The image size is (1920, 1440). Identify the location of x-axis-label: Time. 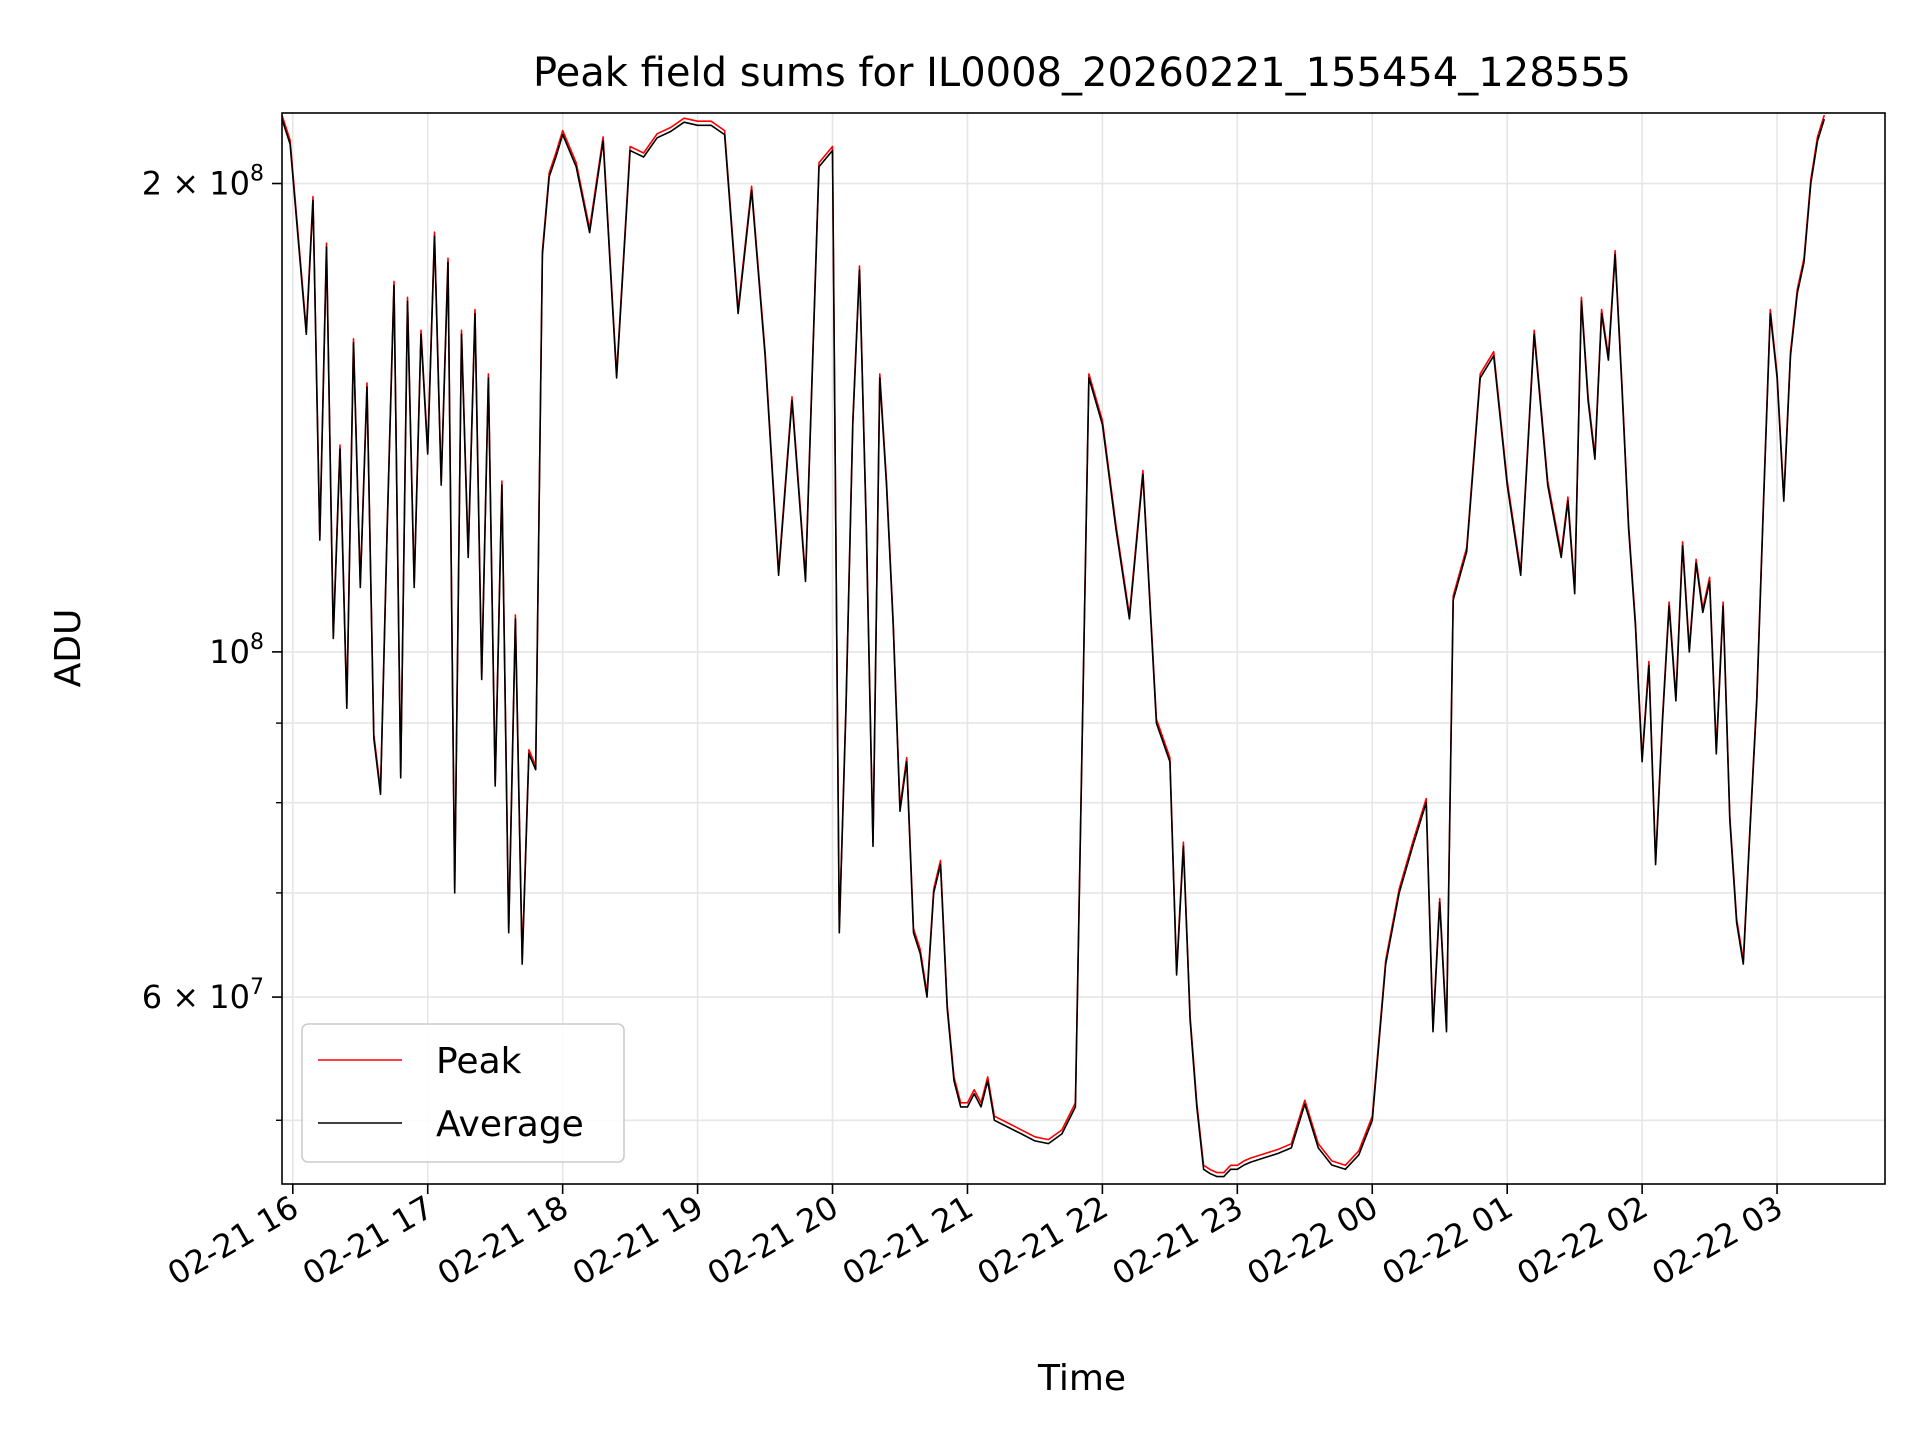
(1081, 1378).